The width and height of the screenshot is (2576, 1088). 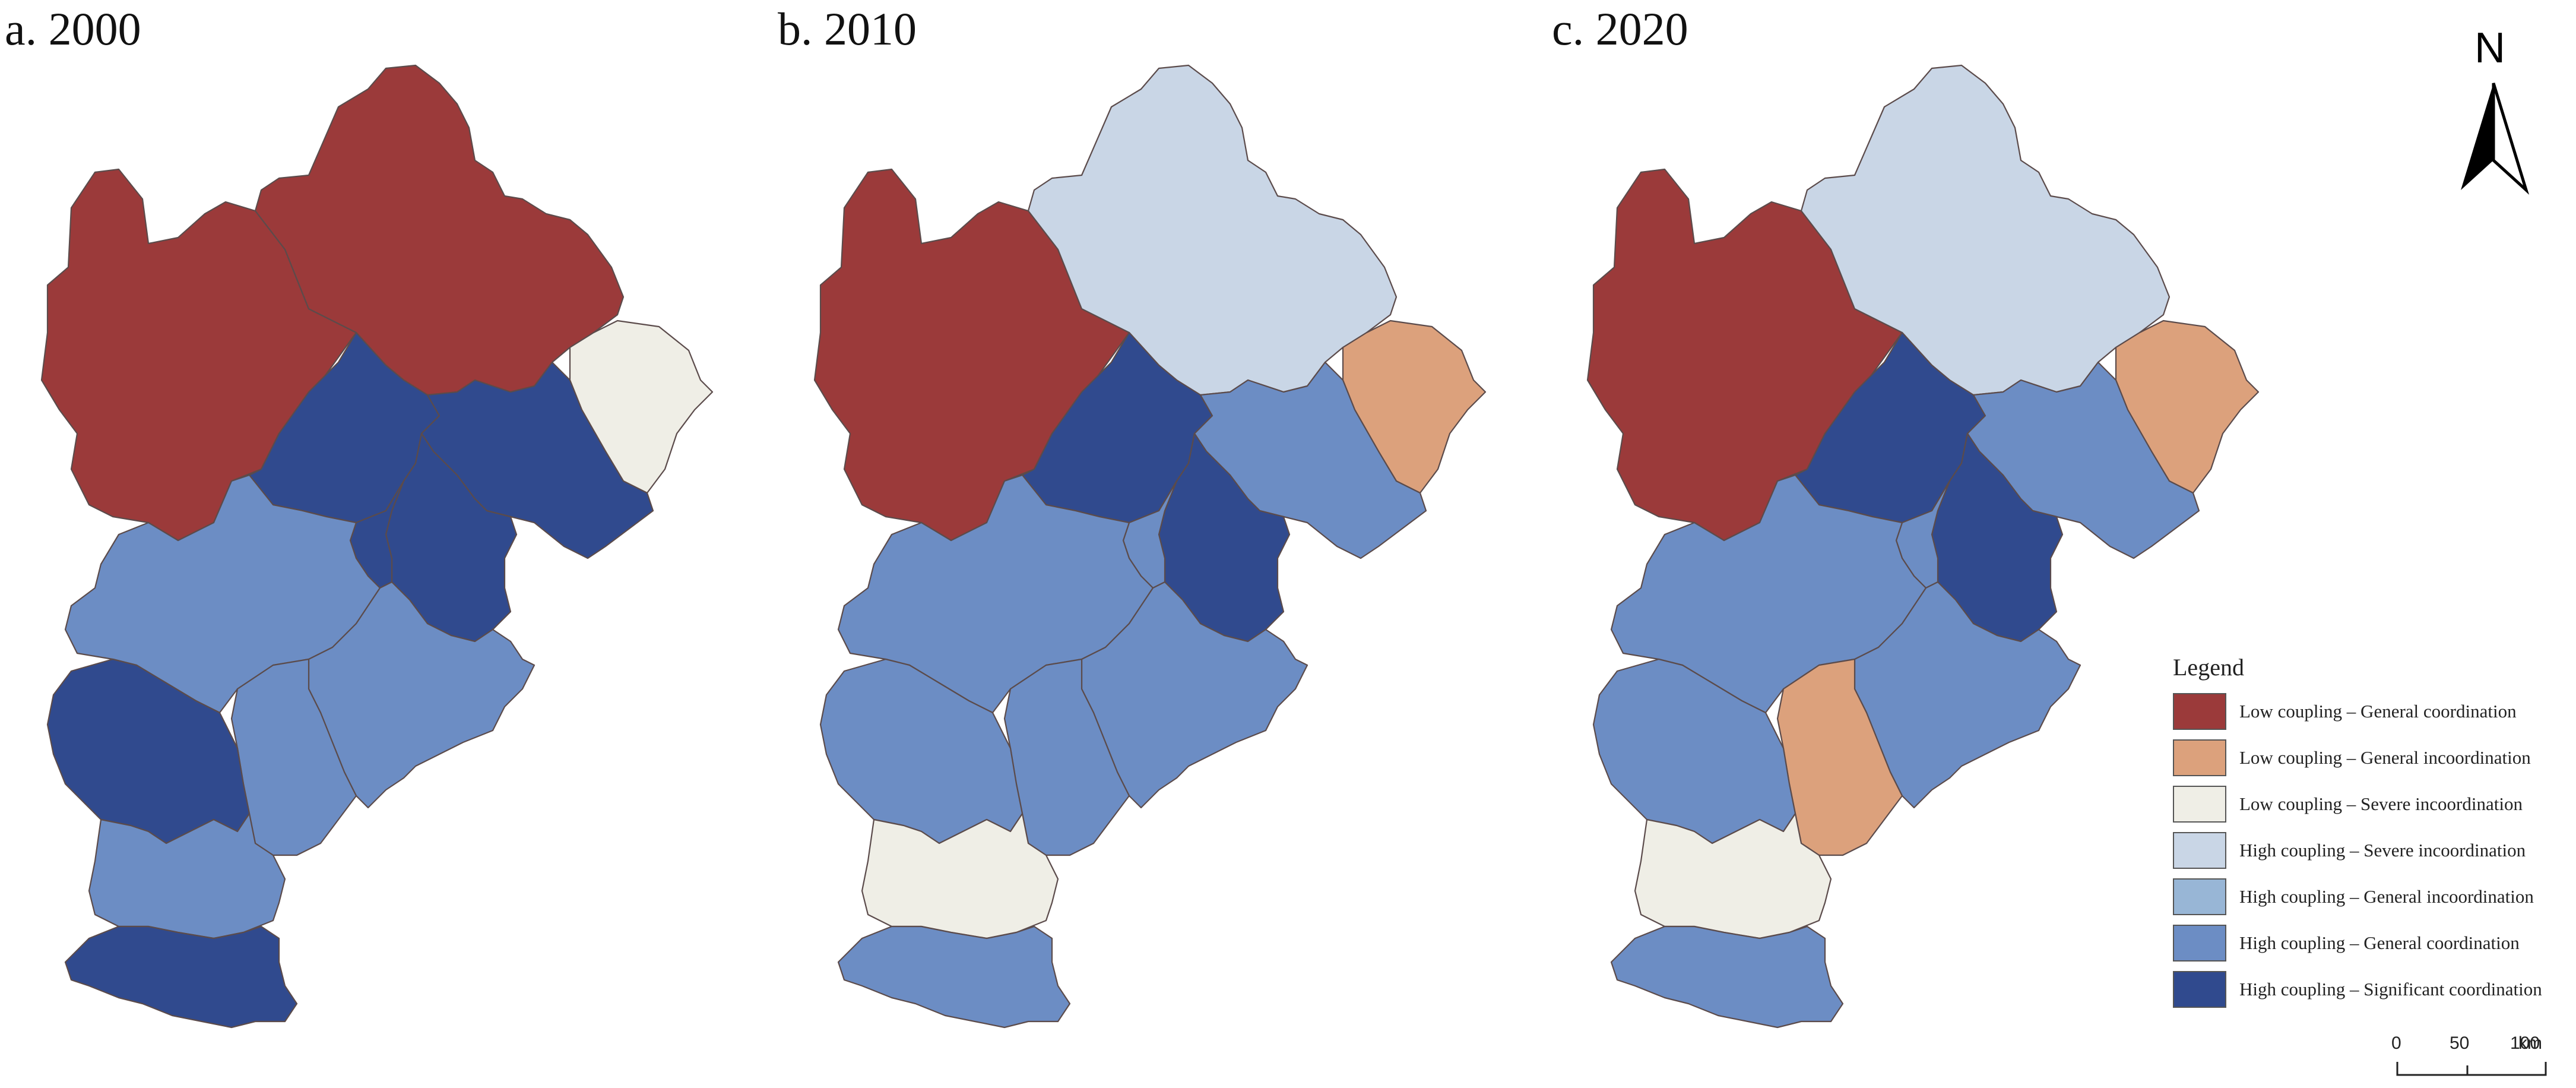 I want to click on legend-label: Low coupling – General incoordination, so click(x=2385, y=757).